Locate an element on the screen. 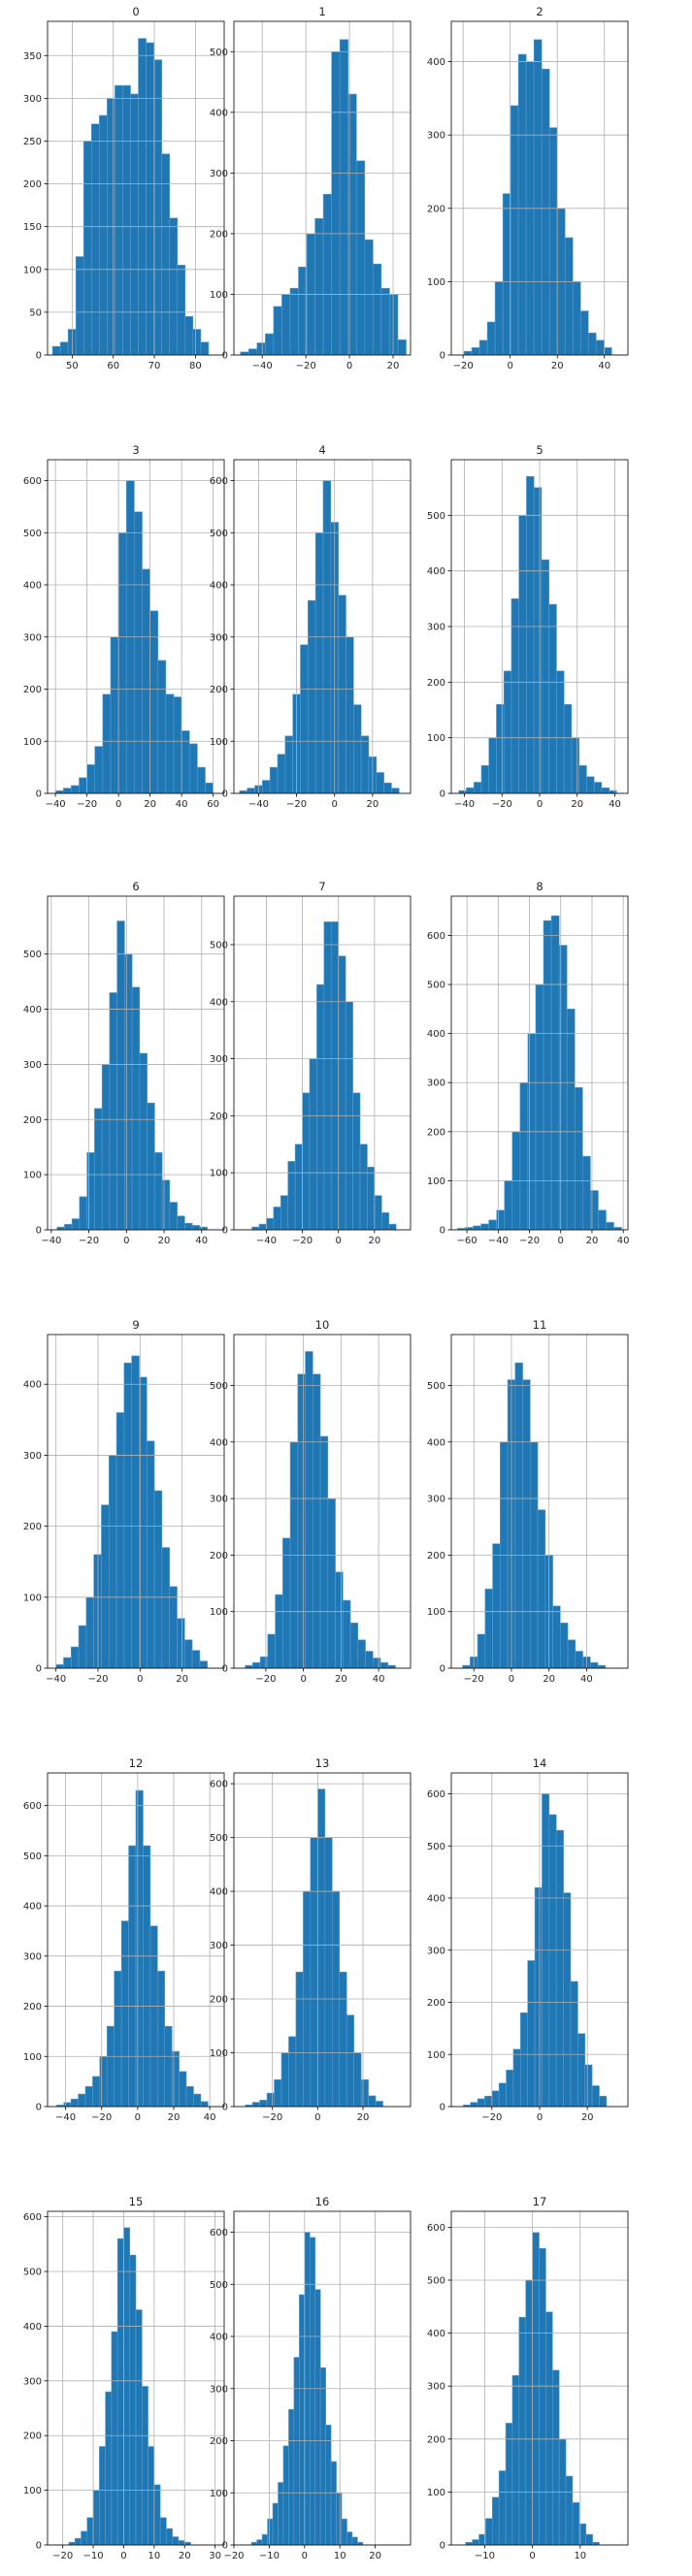  panel-title: 11 is located at coordinates (540, 1325).